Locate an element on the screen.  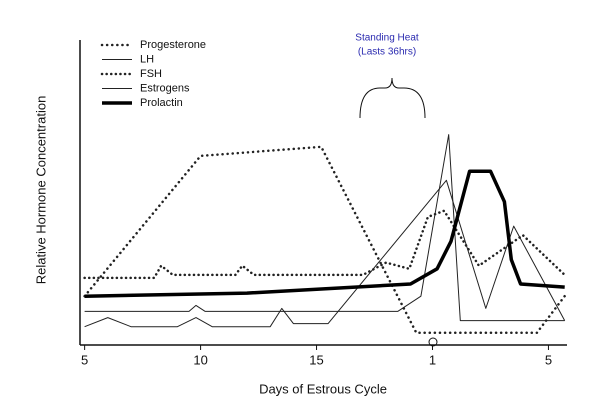
legend-label: Progesterone is located at coordinates (173, 45).